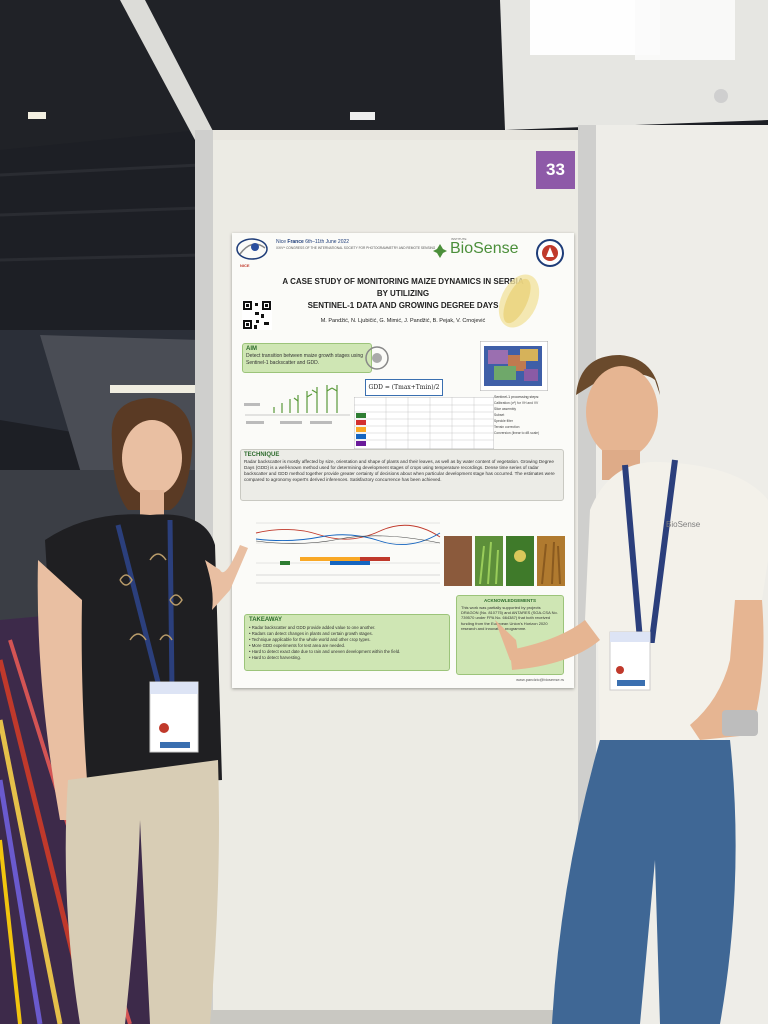 The image size is (768, 1024). I want to click on conference-logo-city: NICE, so click(245, 265).